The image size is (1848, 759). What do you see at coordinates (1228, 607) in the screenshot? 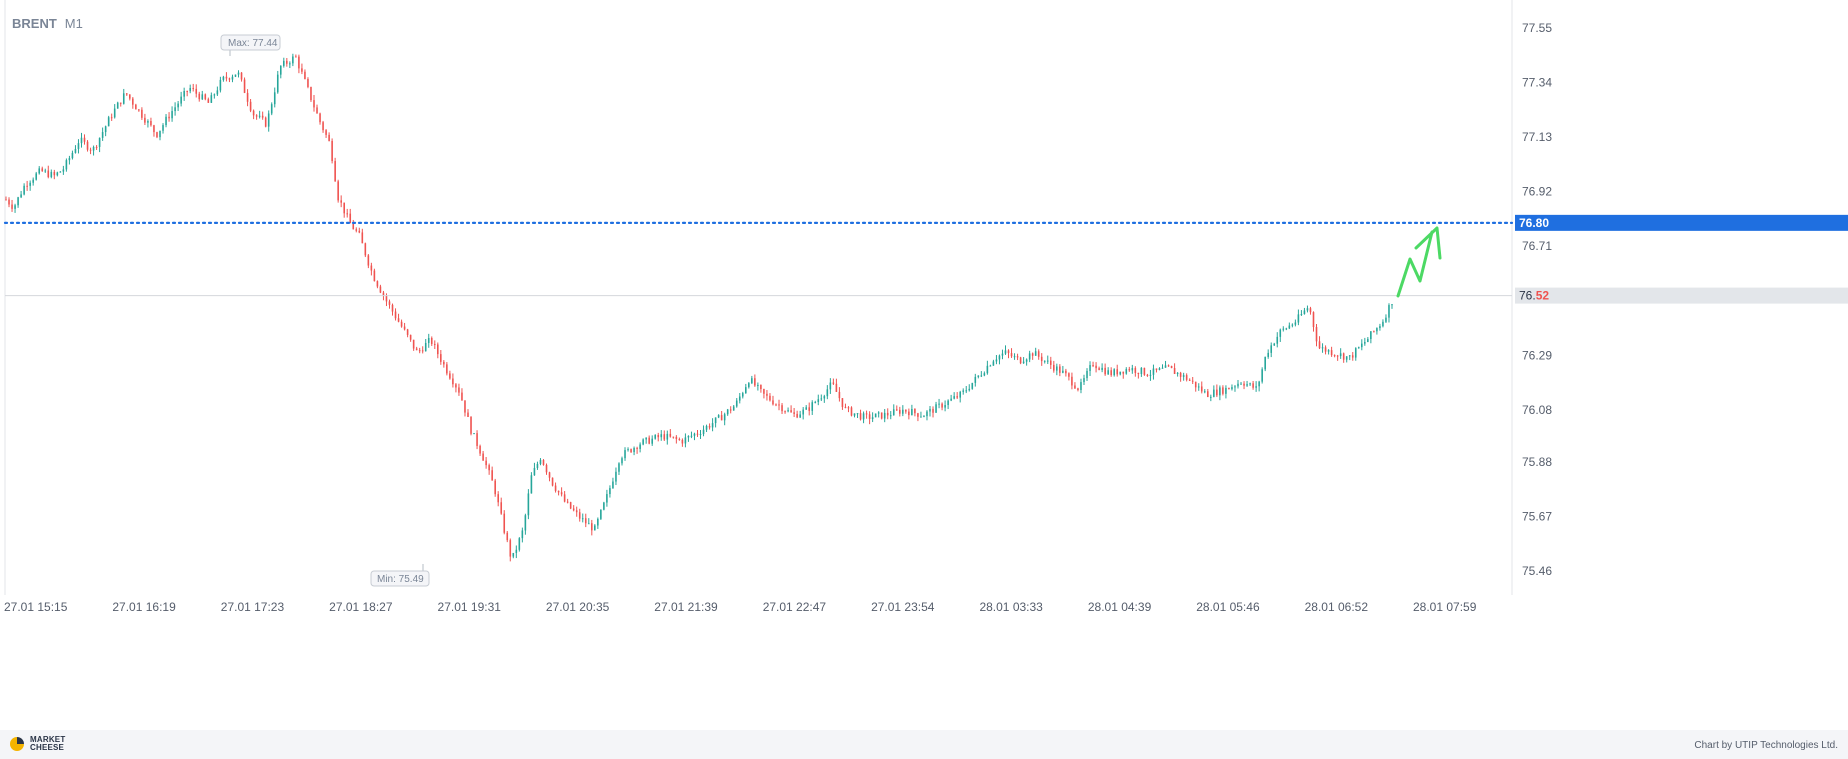
I see `time-tick-label: 28.01 05:46` at bounding box center [1228, 607].